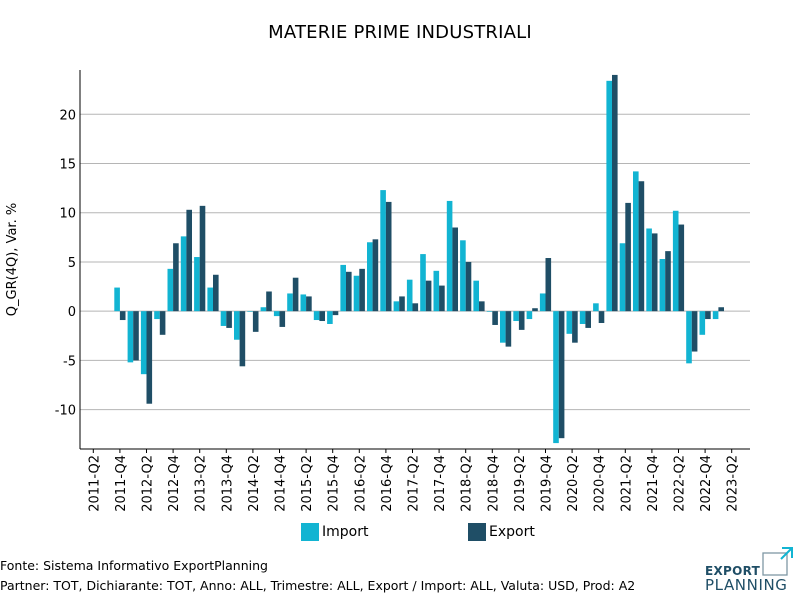  What do you see at coordinates (65, 411) in the screenshot?
I see `y-tick-label: -10` at bounding box center [65, 411].